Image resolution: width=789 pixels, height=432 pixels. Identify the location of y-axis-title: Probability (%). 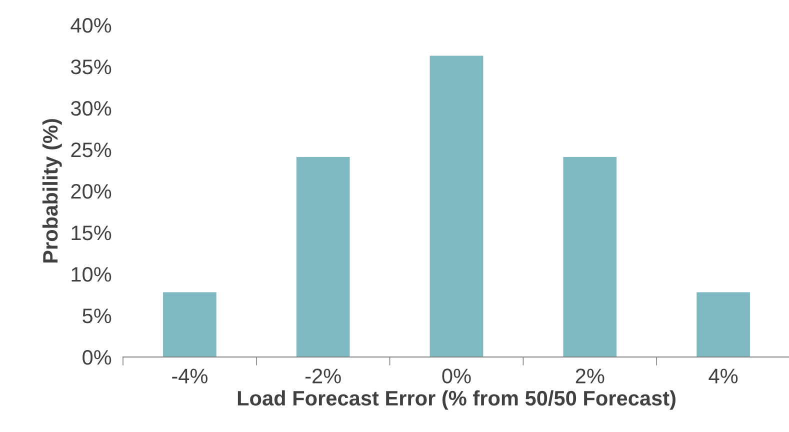
(52, 191).